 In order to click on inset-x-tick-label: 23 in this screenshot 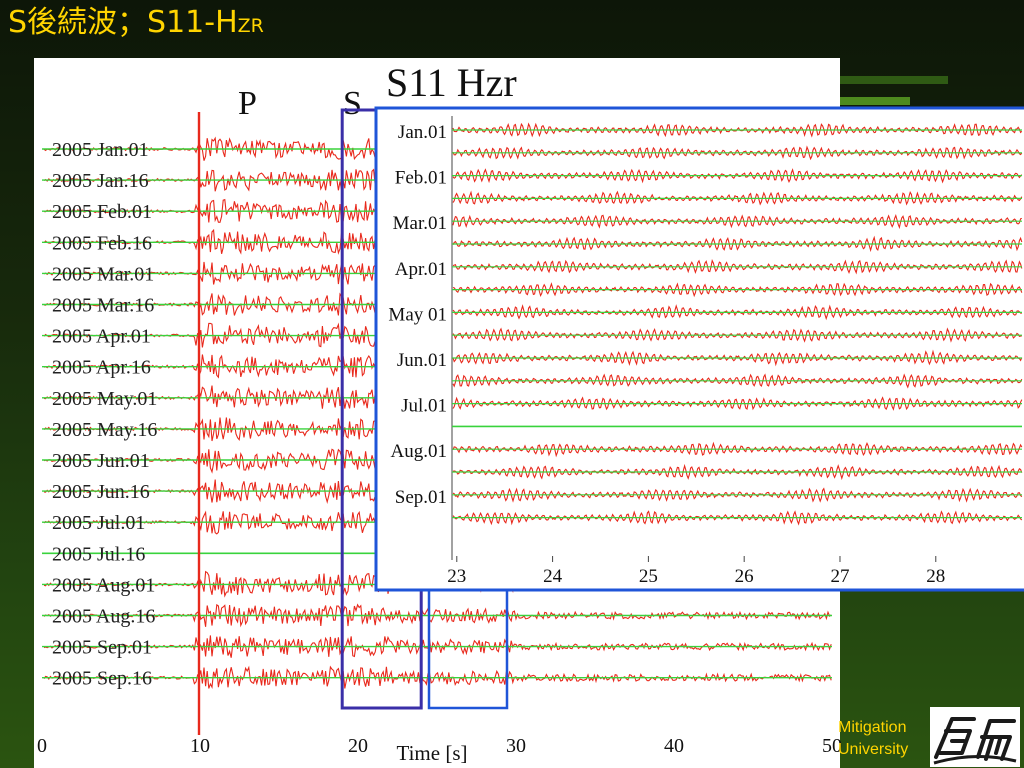, I will do `click(456, 576)`.